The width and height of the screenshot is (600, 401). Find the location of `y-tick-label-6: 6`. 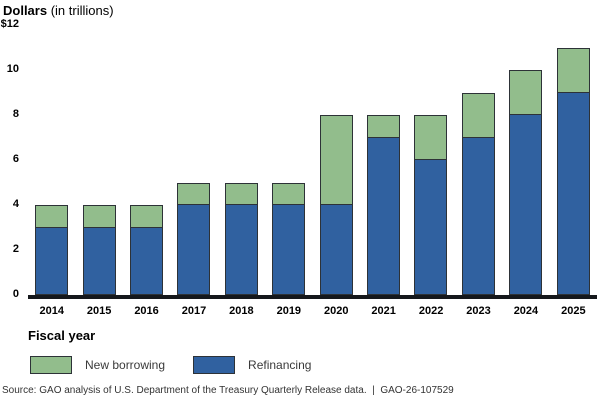

y-tick-label-6: 6 is located at coordinates (15, 159).